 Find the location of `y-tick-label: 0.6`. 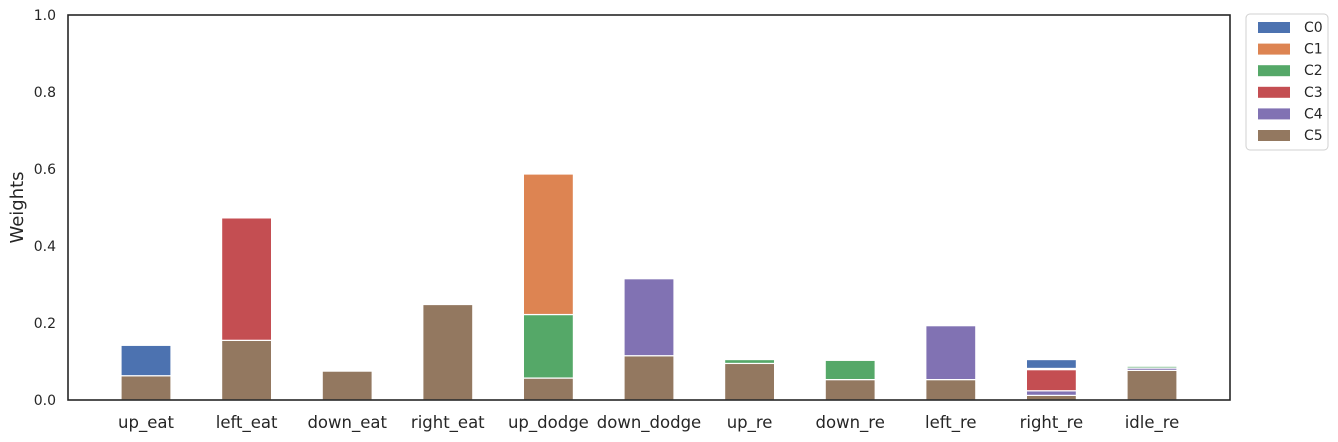

y-tick-label: 0.6 is located at coordinates (45, 170).